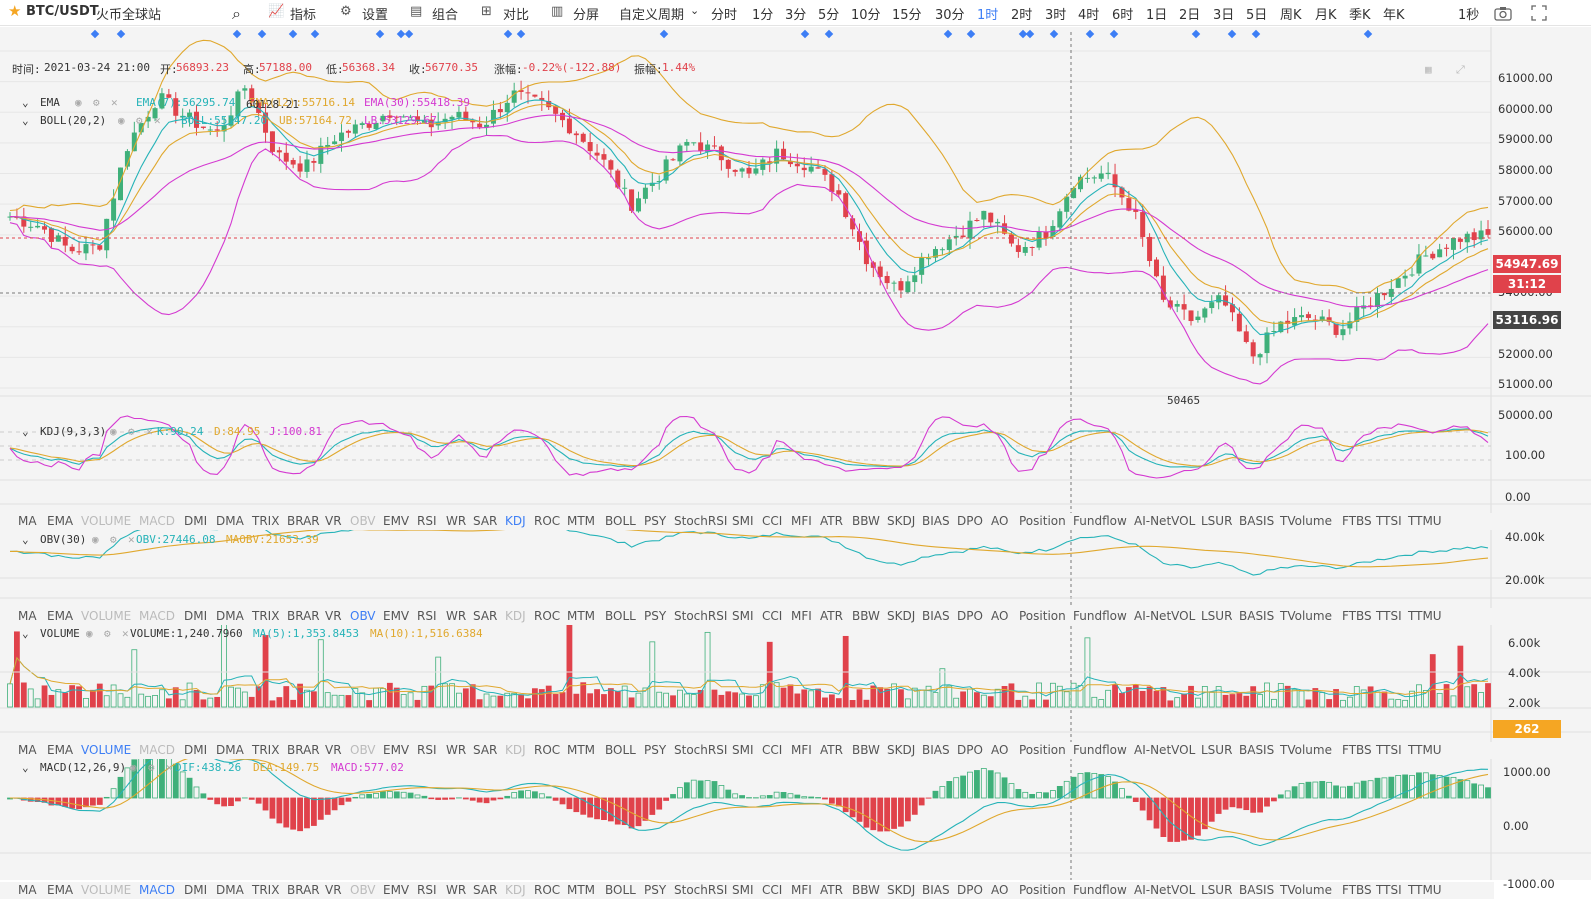  Describe the element at coordinates (655, 890) in the screenshot. I see `indicator-tab-psy: PSY` at that location.